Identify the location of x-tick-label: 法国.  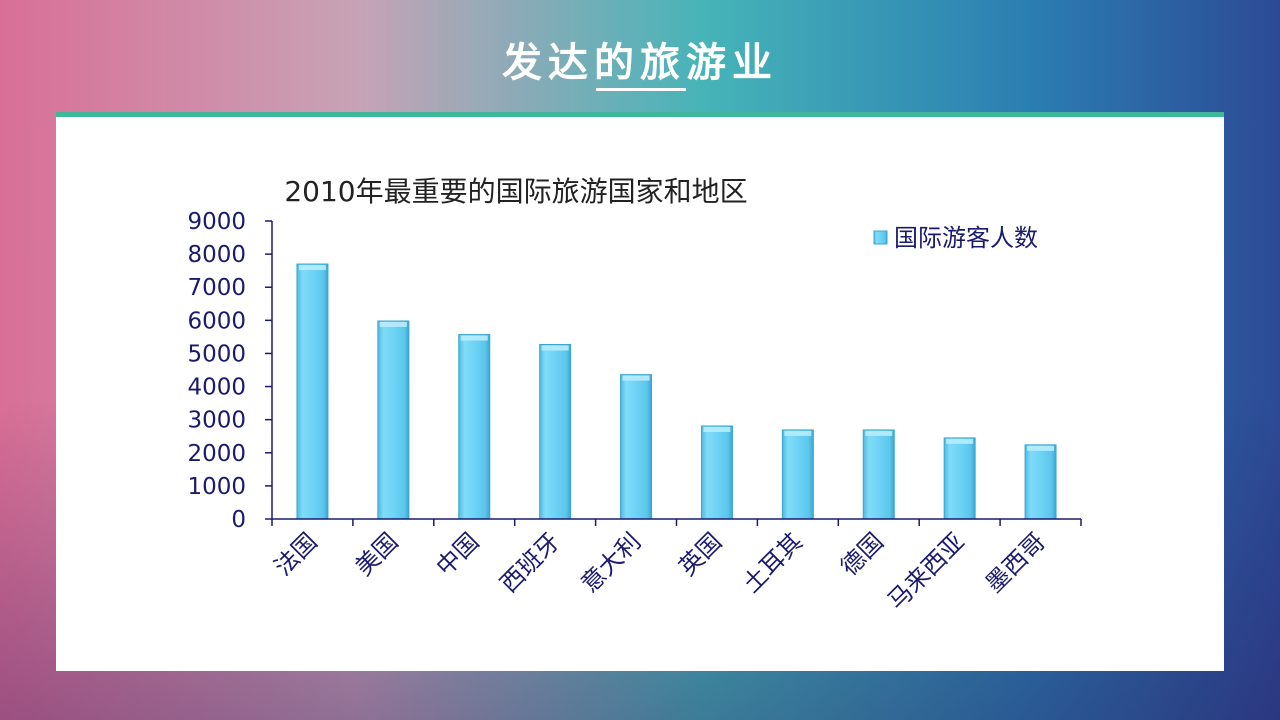
(296, 554).